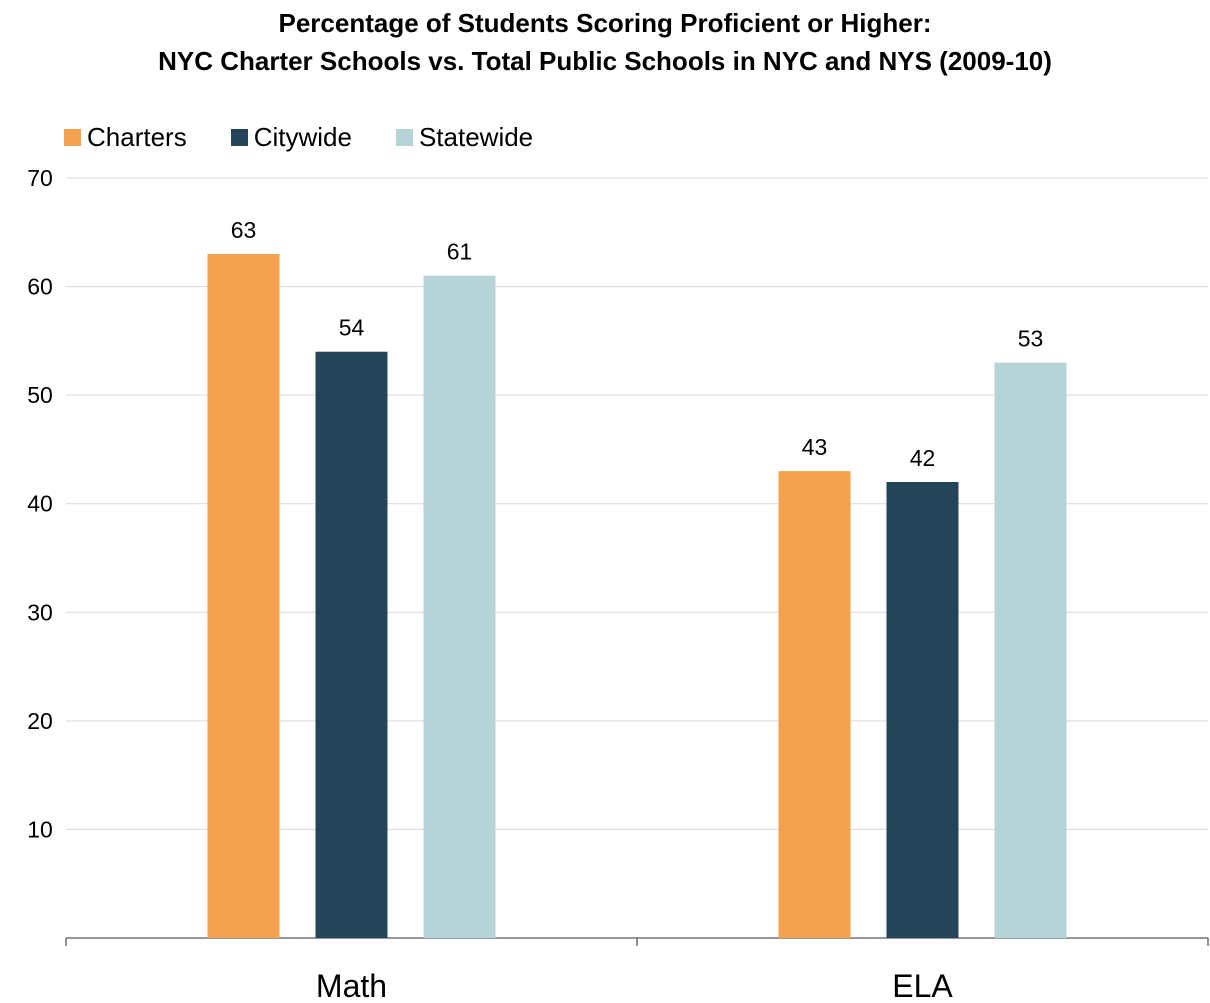 This screenshot has height=1003, width=1210. What do you see at coordinates (352, 328) in the screenshot?
I see `data-label: 54` at bounding box center [352, 328].